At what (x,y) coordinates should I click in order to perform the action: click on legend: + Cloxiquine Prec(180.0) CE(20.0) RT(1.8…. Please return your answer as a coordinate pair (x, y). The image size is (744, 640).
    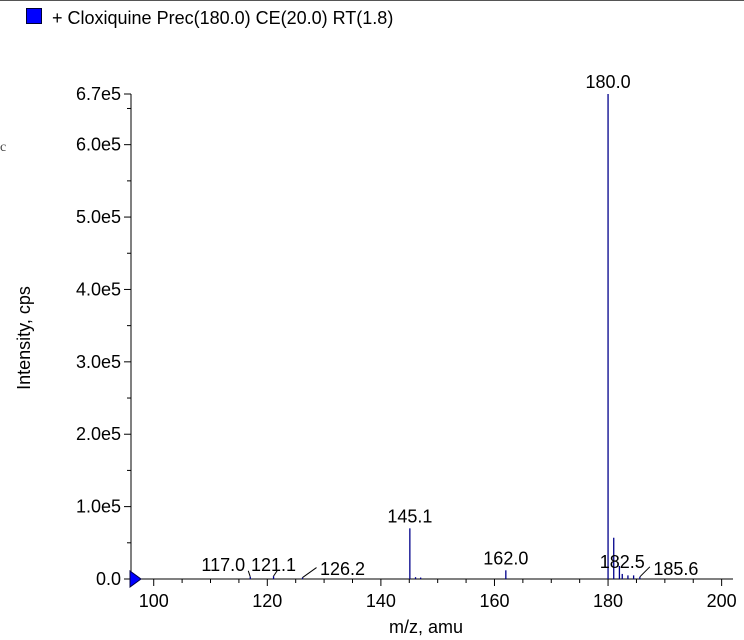
    Looking at the image, I should click on (209, 18).